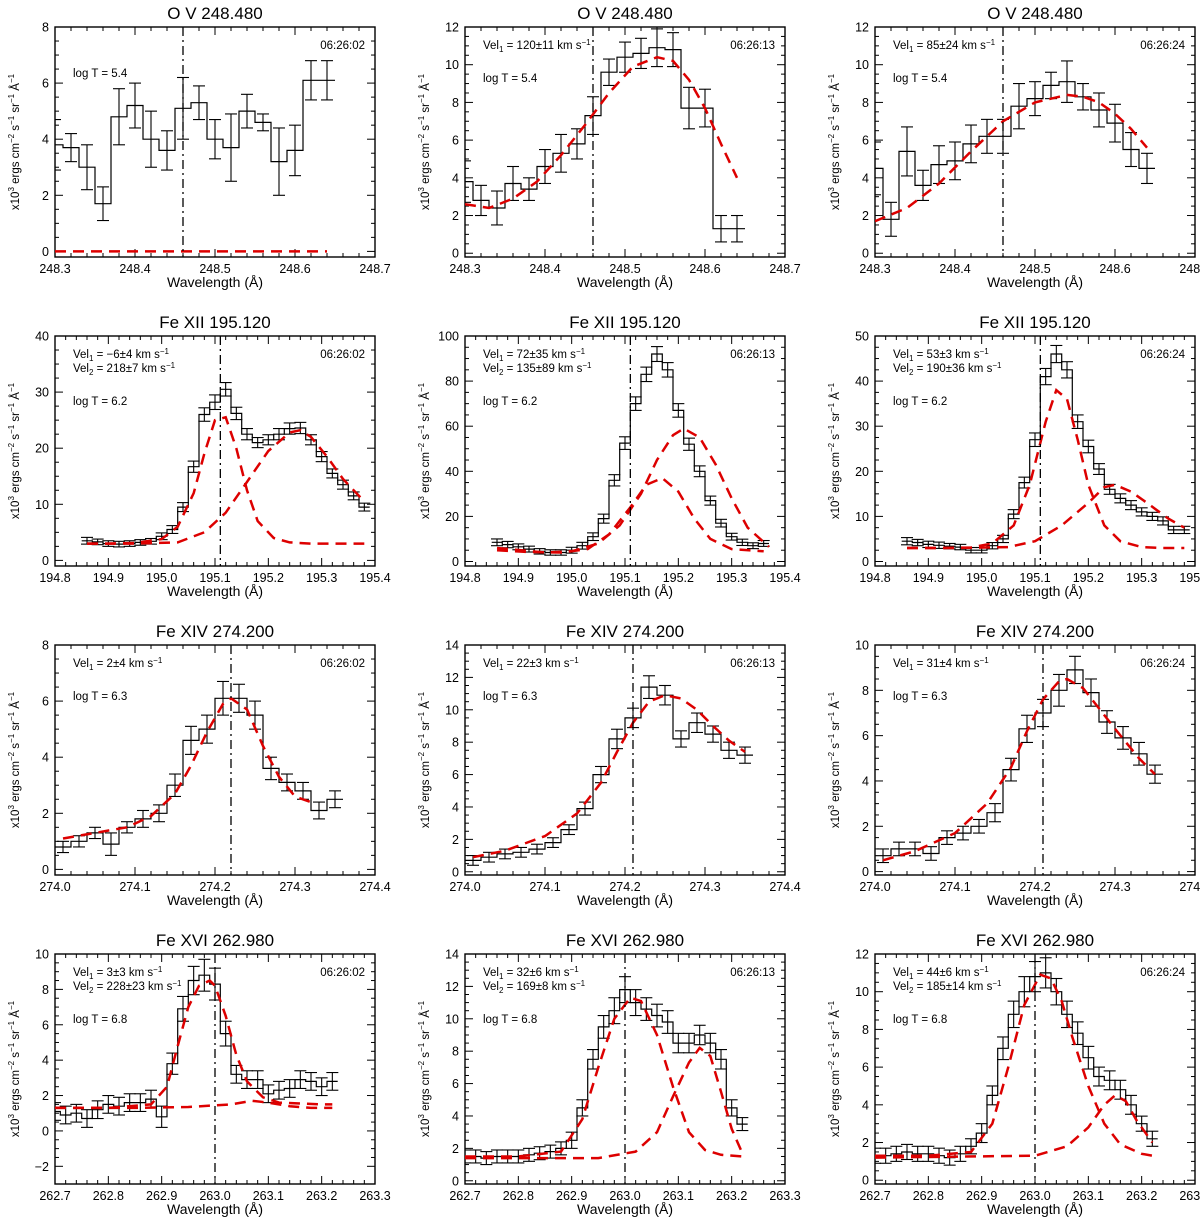  What do you see at coordinates (124, 369) in the screenshot?
I see `velocity-label: Vel2 = 218±7 km s−1` at bounding box center [124, 369].